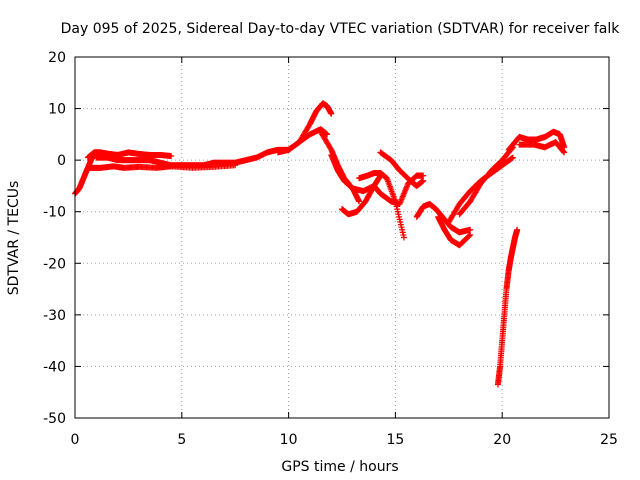 The image size is (640, 480). Describe the element at coordinates (289, 440) in the screenshot. I see `x-tick-label: 10` at that location.